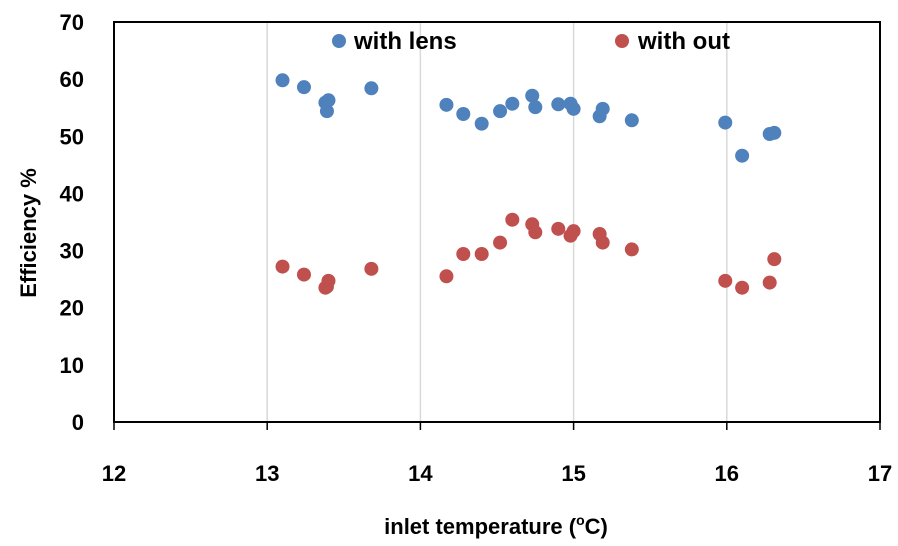 The width and height of the screenshot is (898, 546). I want to click on y-axis-title: Efficiency %, so click(28, 233).